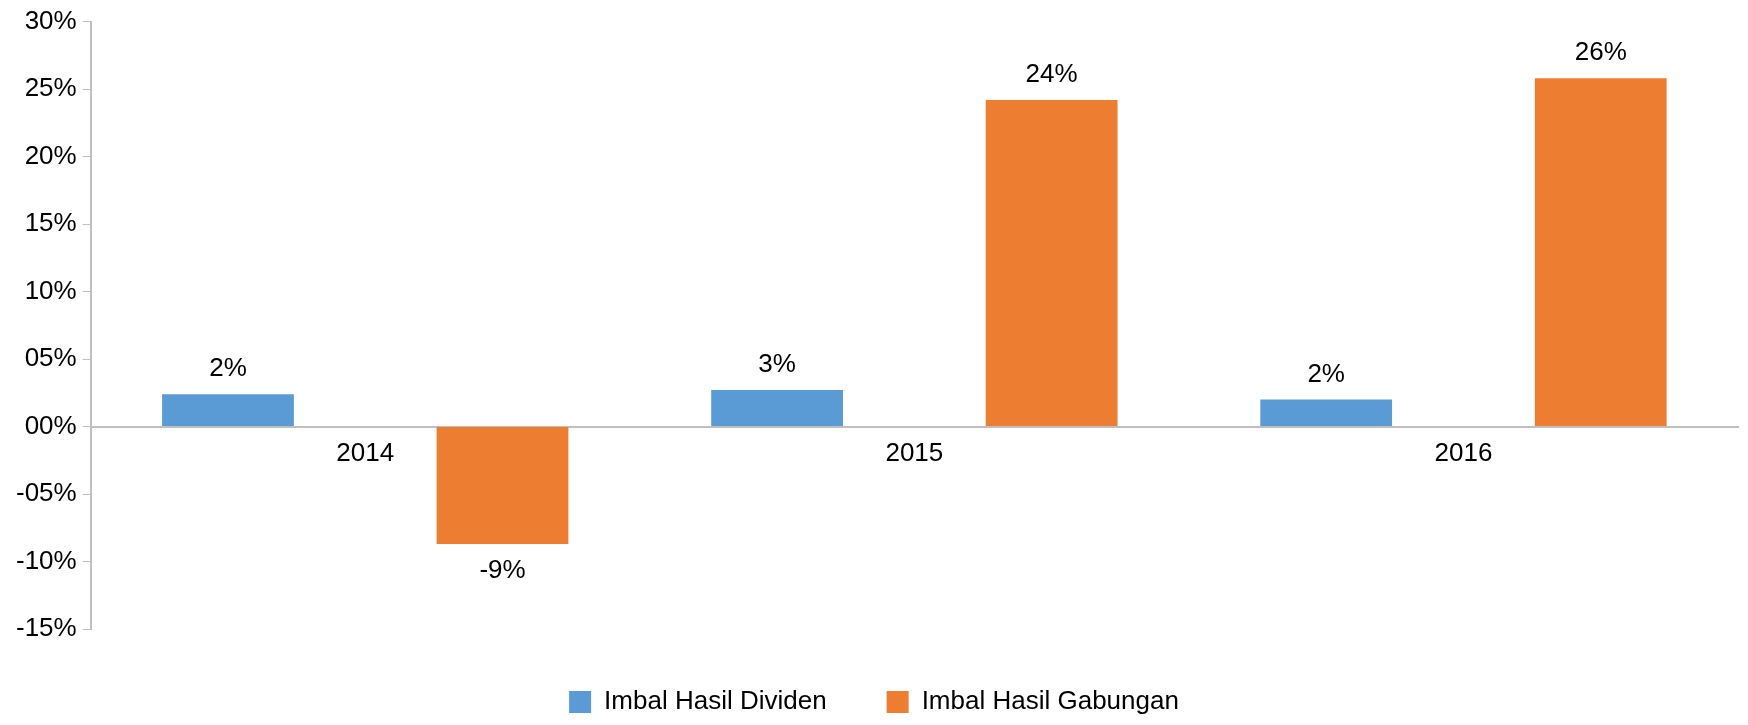 The width and height of the screenshot is (1748, 725). Describe the element at coordinates (46, 492) in the screenshot. I see `y-tick-label: -05%` at that location.